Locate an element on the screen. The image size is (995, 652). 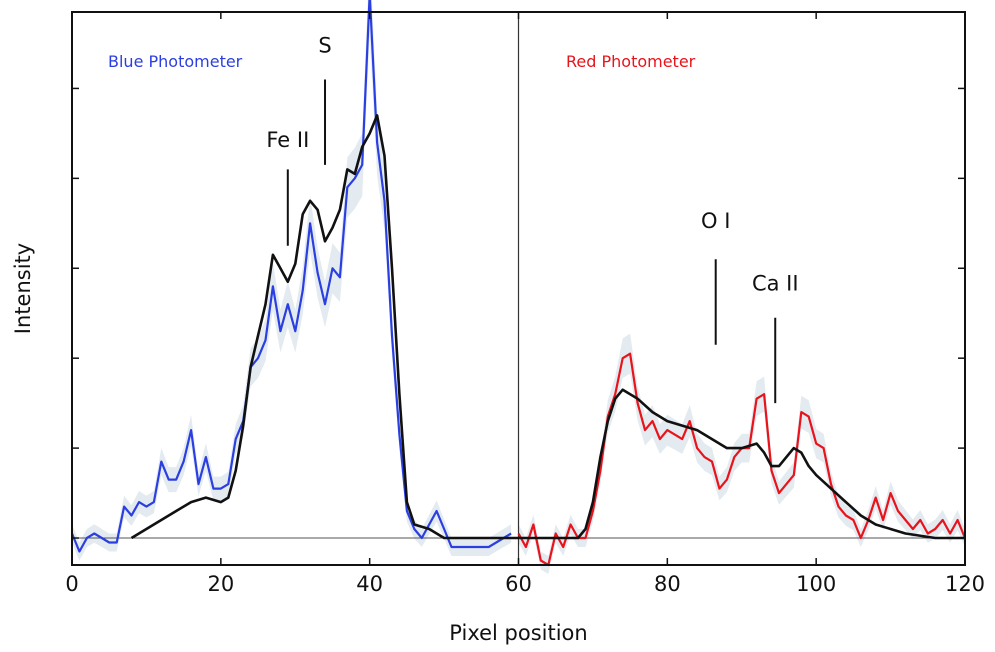
y-axis-label: Intensity is located at coordinates (23, 288).